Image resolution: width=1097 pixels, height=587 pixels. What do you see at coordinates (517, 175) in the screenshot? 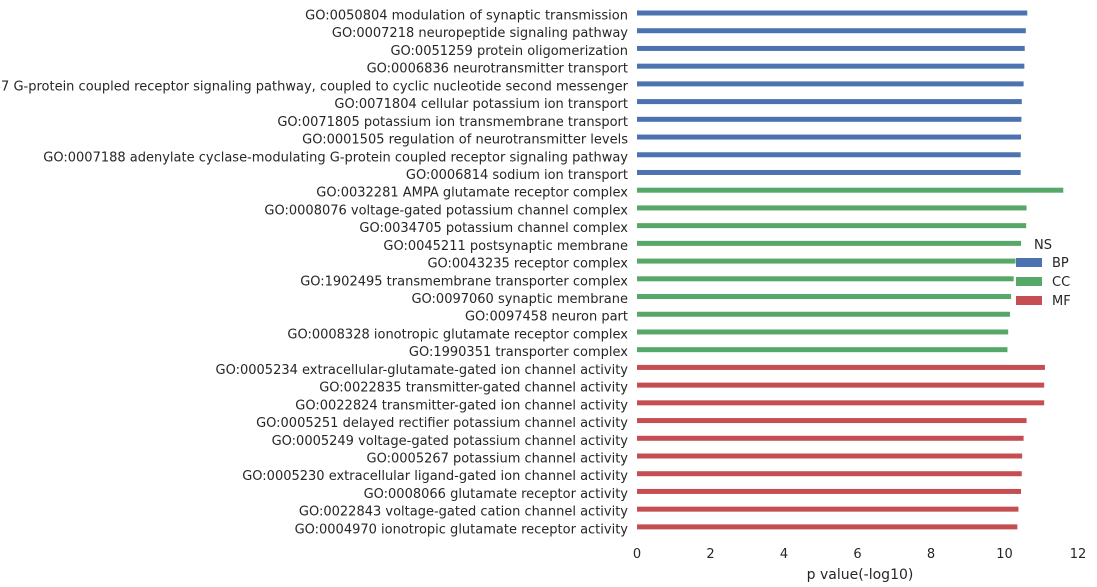
I see `category-label: GO:0006814 sodium ion transport` at bounding box center [517, 175].